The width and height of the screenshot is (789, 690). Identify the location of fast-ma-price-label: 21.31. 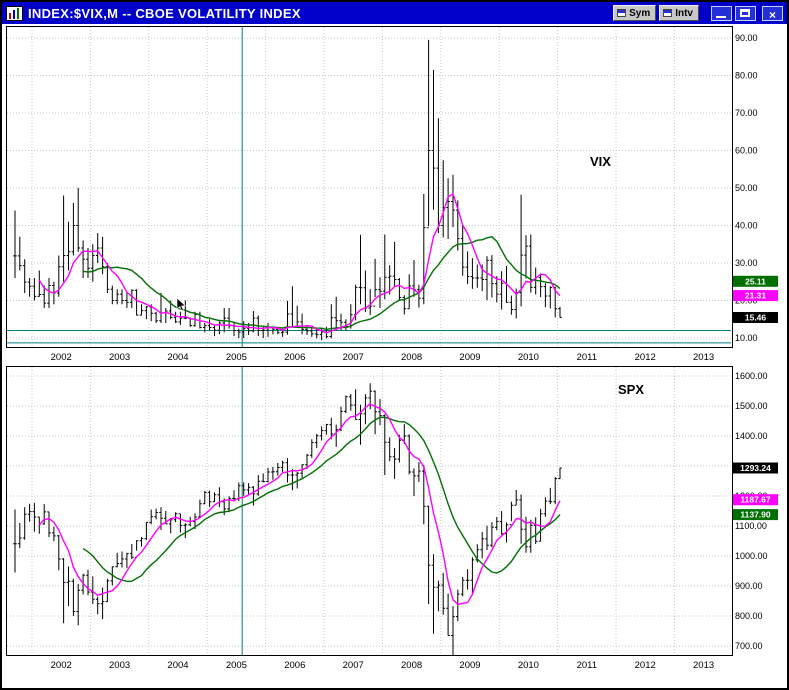
(755, 296).